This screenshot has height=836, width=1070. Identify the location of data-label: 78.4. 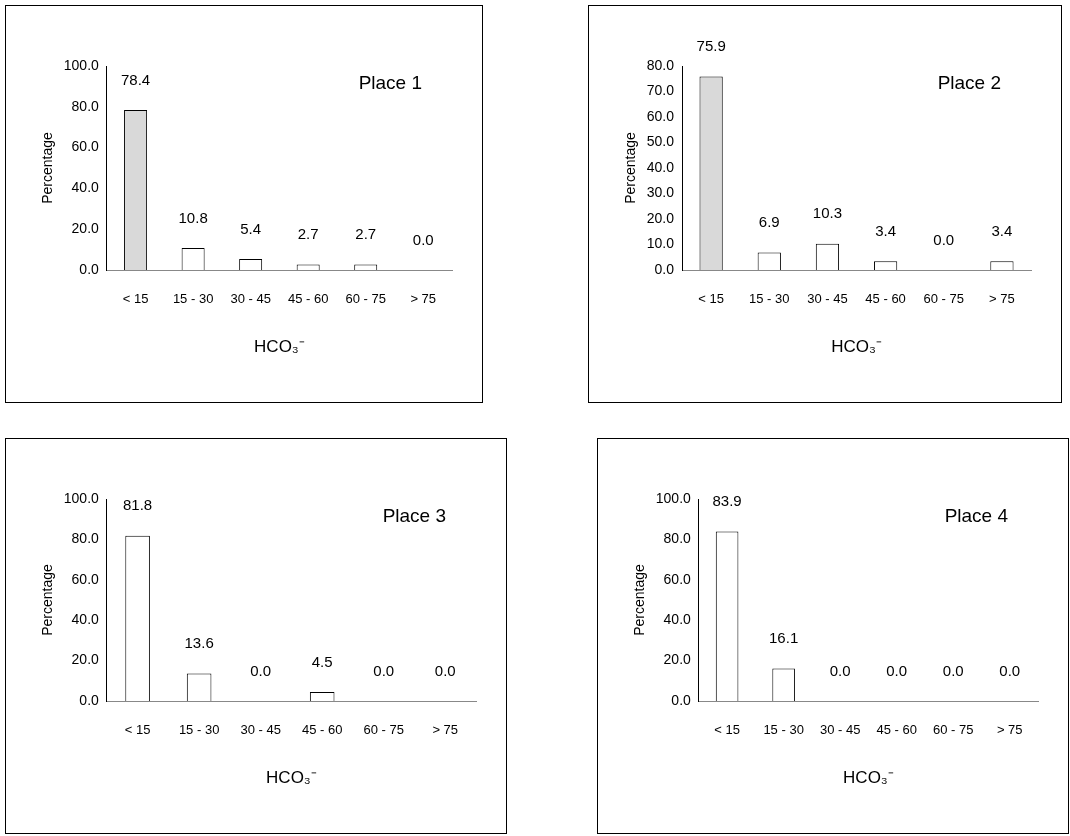
(136, 79).